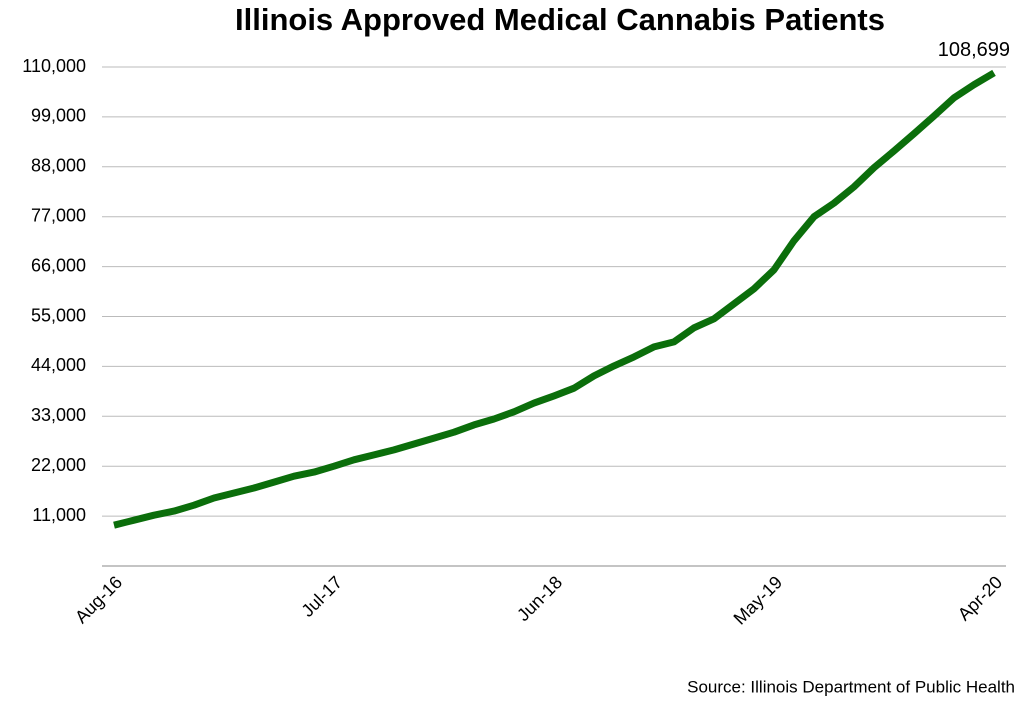 This screenshot has height=701, width=1024. Describe the element at coordinates (58, 365) in the screenshot. I see `y-tick-label: 44,000` at that location.